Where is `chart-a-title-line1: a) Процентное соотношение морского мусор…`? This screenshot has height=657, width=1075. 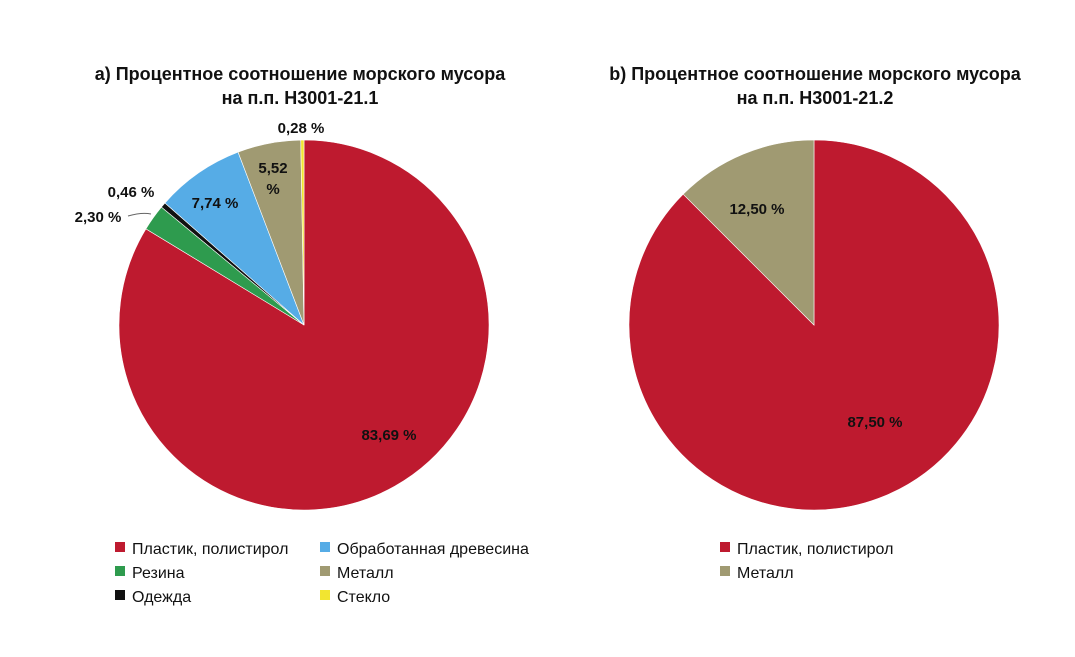
chart-a-title-line1: a) Процентное соотношение морского мусор… is located at coordinates (301, 74).